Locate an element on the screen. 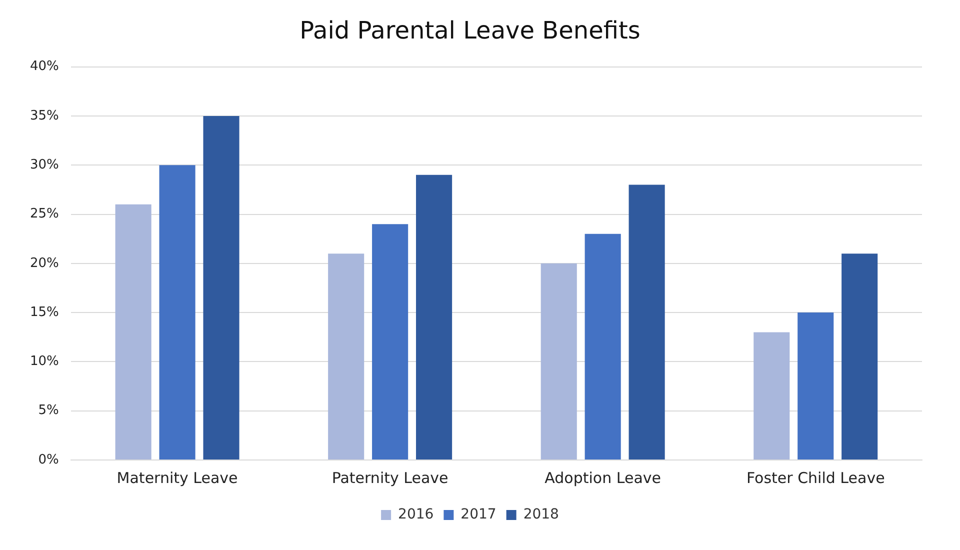 The width and height of the screenshot is (960, 550). legend-label: 2018 is located at coordinates (541, 514).